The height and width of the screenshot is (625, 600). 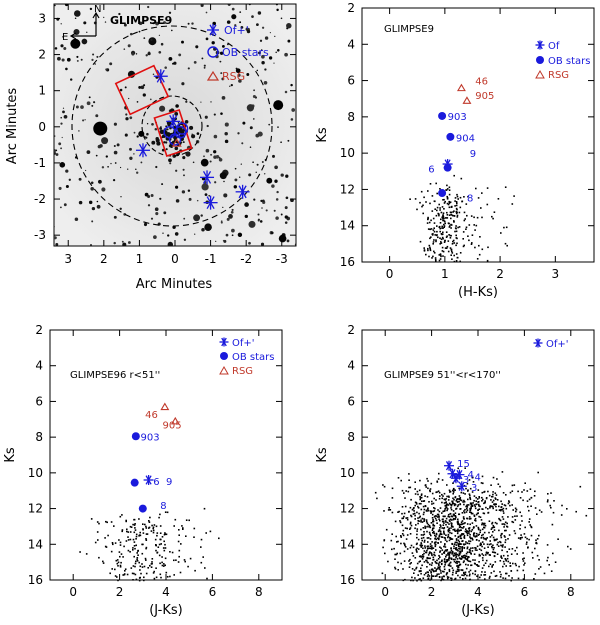 I want to click on y-tick-label: 16, so click(x=35, y=580).